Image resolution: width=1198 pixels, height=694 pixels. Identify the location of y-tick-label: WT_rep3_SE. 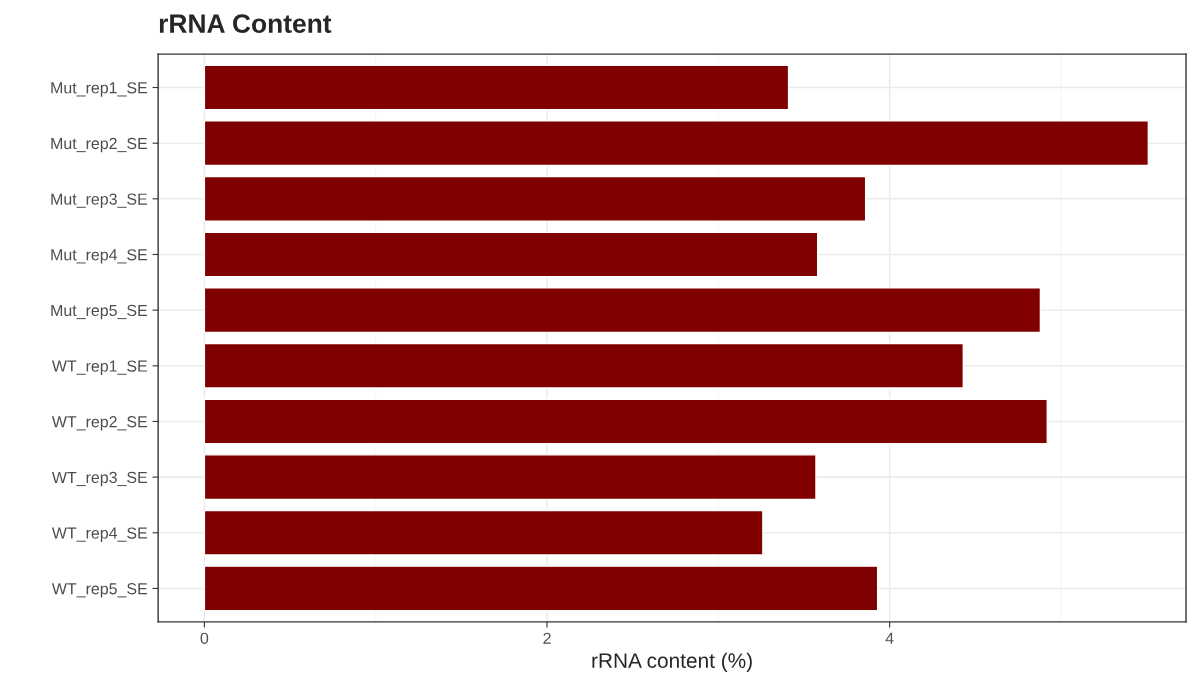
(99, 479).